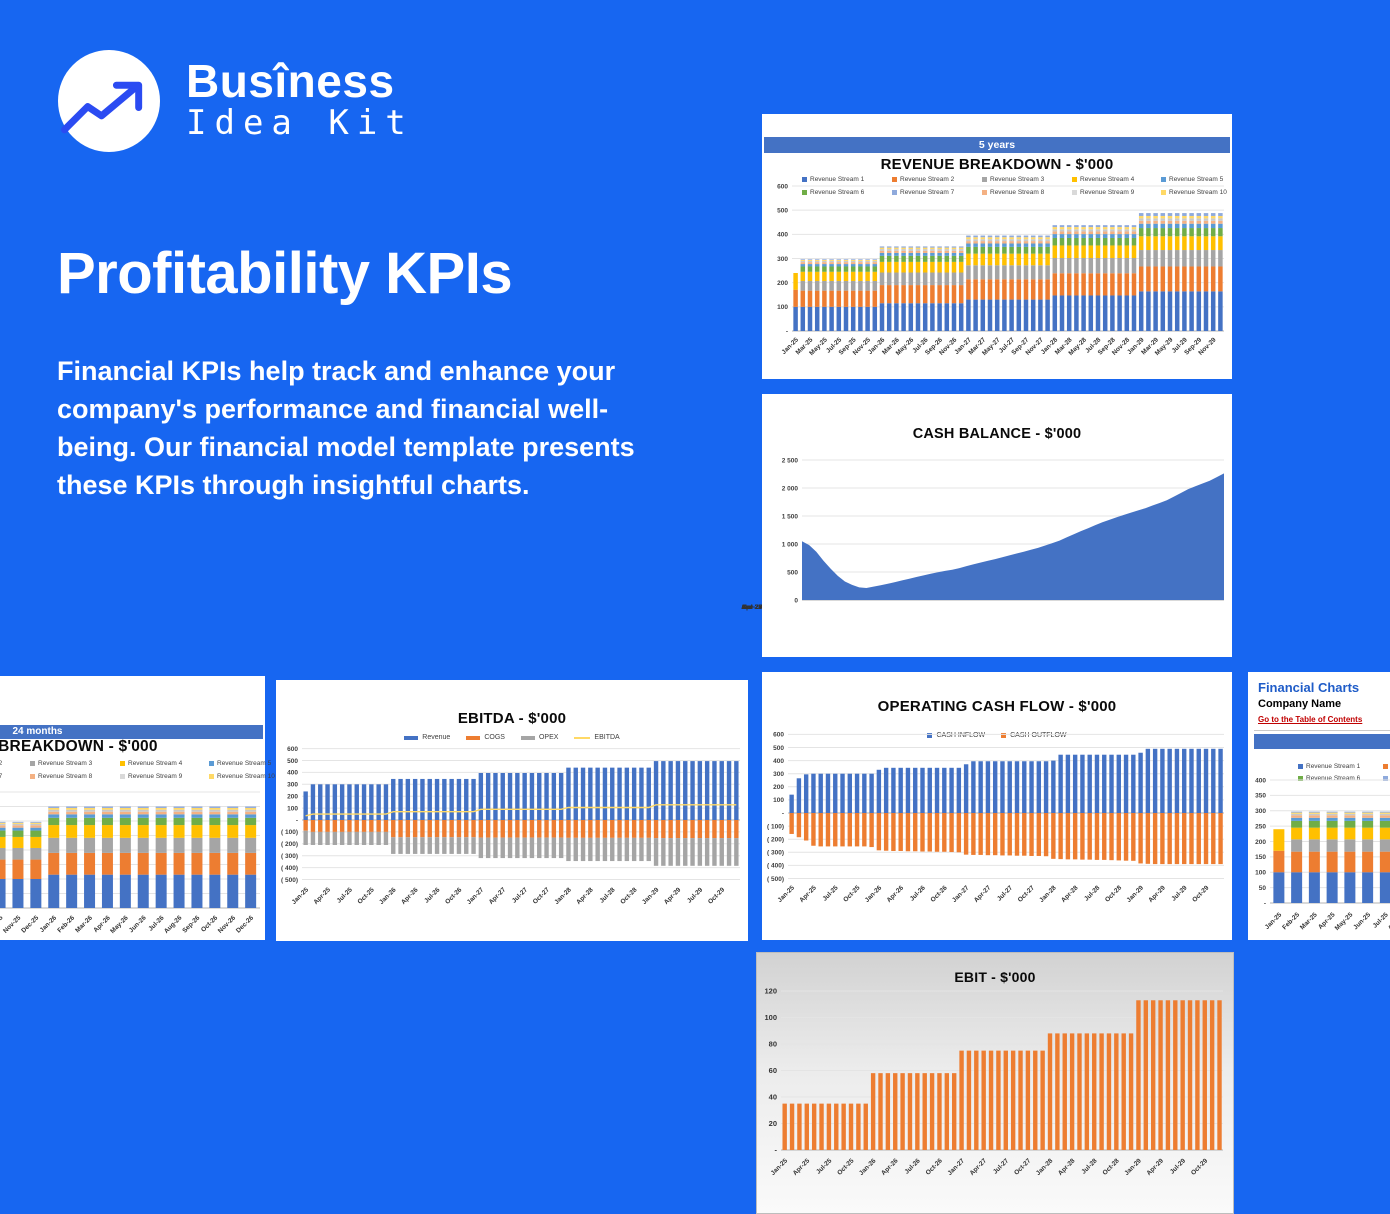 This screenshot has height=1214, width=1390. What do you see at coordinates (290, 81) in the screenshot?
I see `brand-name-line1: Busîness` at bounding box center [290, 81].